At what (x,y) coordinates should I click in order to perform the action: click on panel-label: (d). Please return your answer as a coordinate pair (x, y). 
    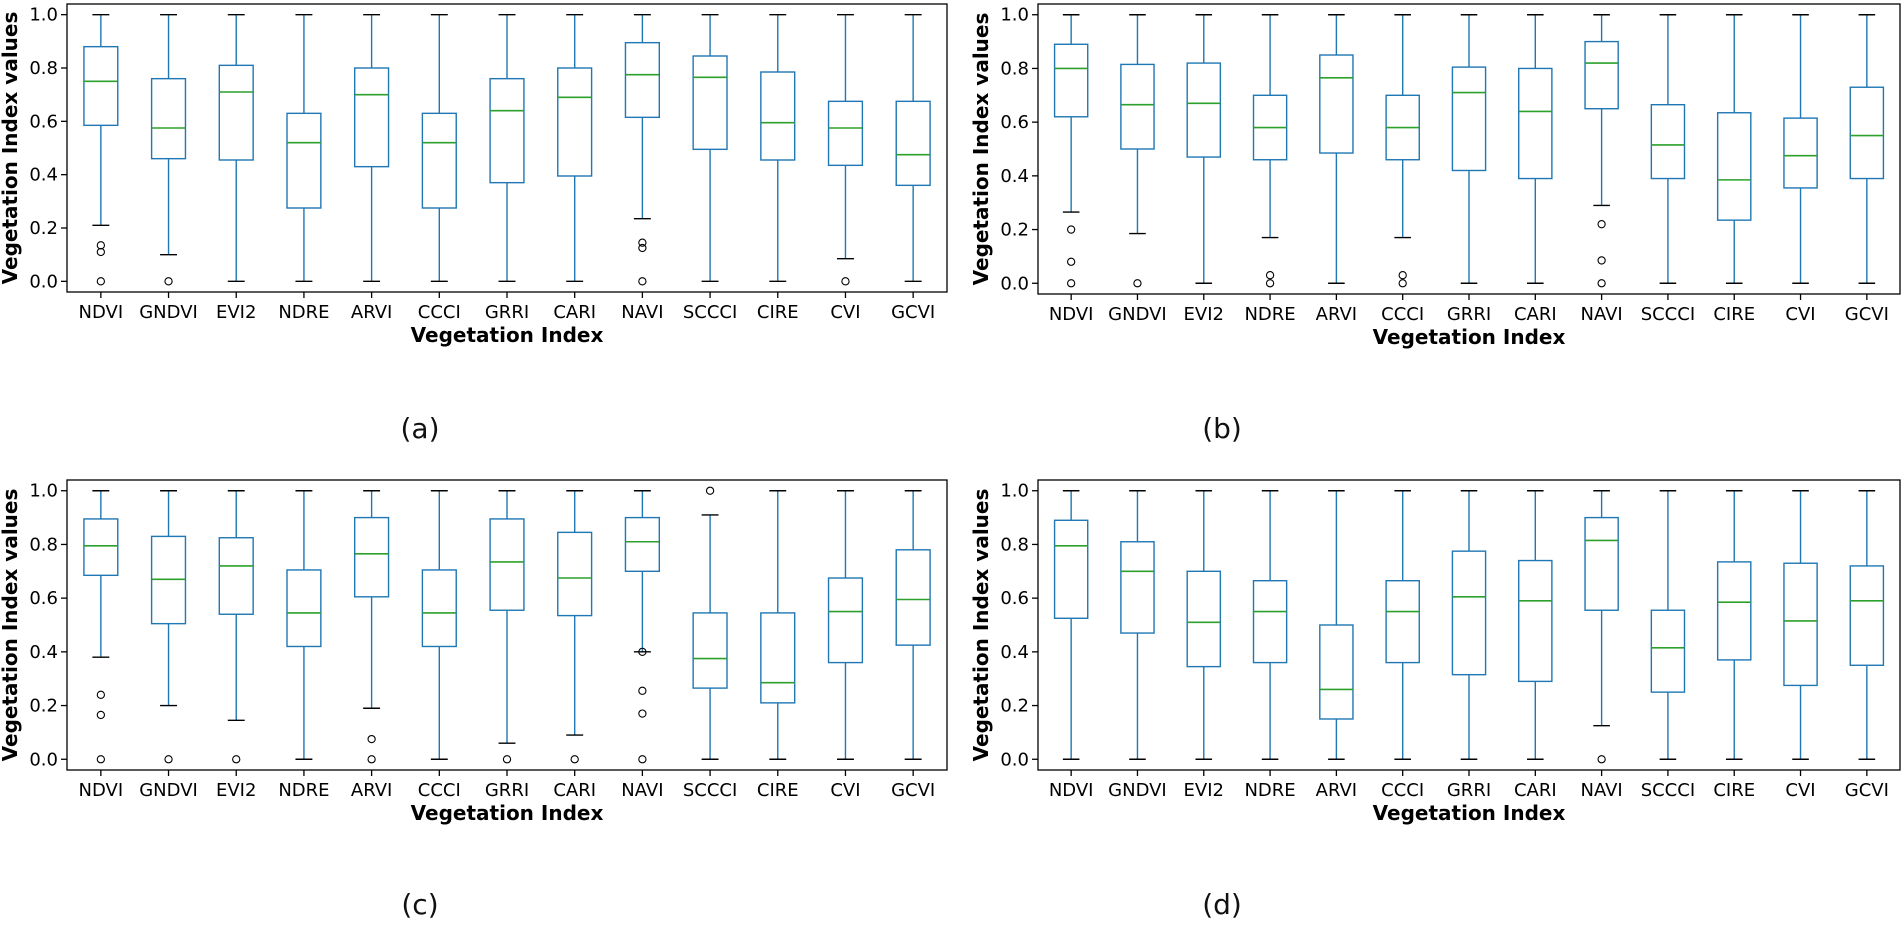
    Looking at the image, I should click on (1222, 904).